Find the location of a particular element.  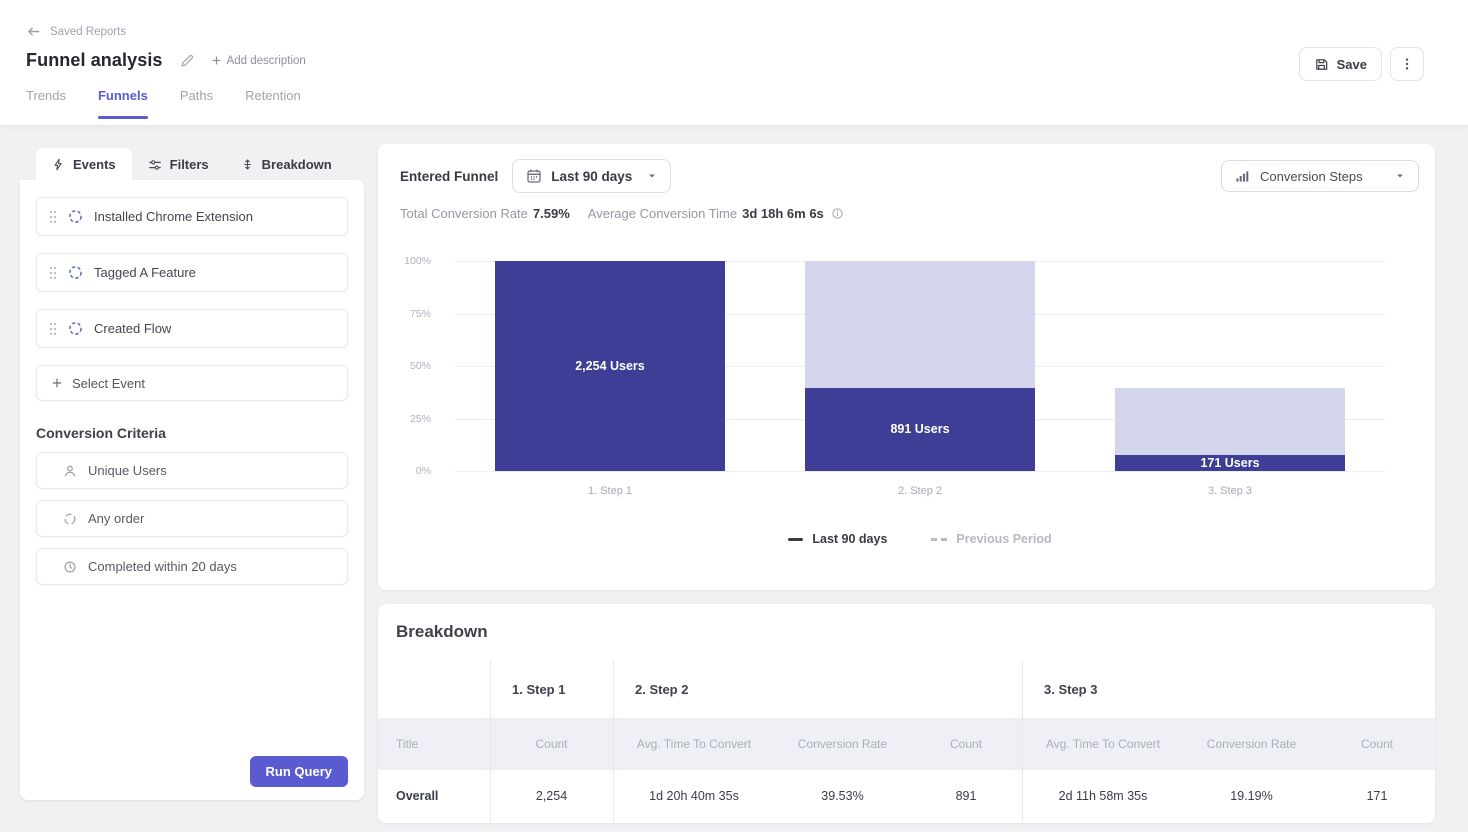

x-axis-label: 1. Step 1 is located at coordinates (610, 491).